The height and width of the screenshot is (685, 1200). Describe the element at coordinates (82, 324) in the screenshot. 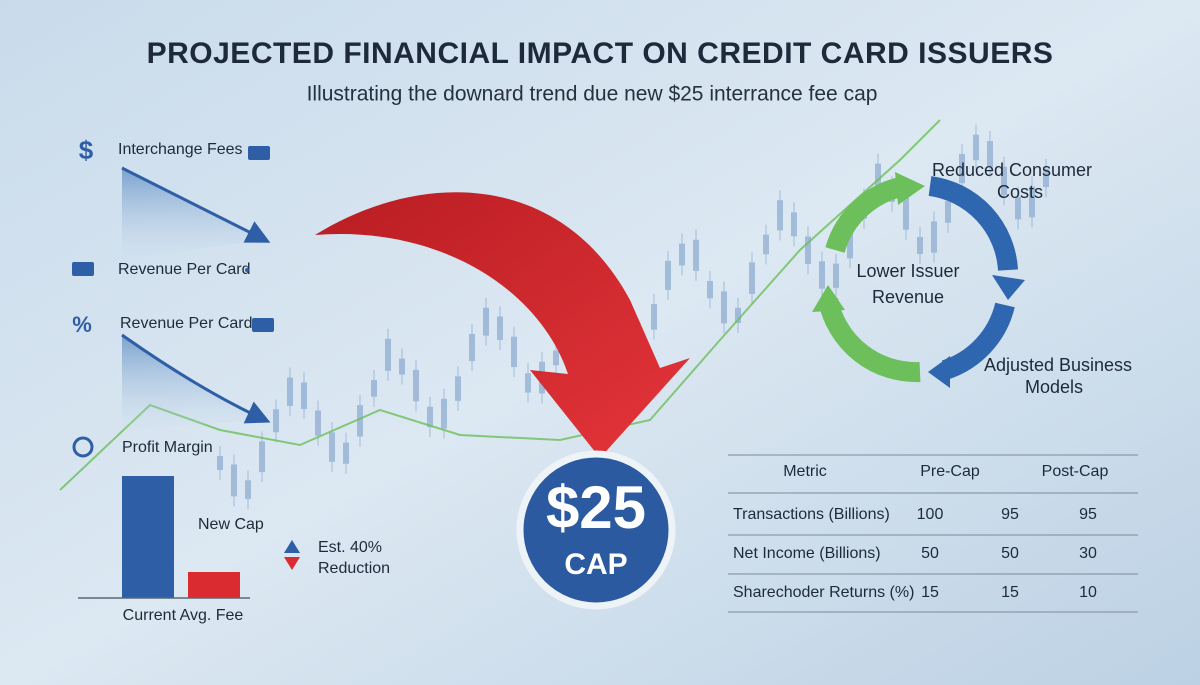

I see `icon: %` at that location.